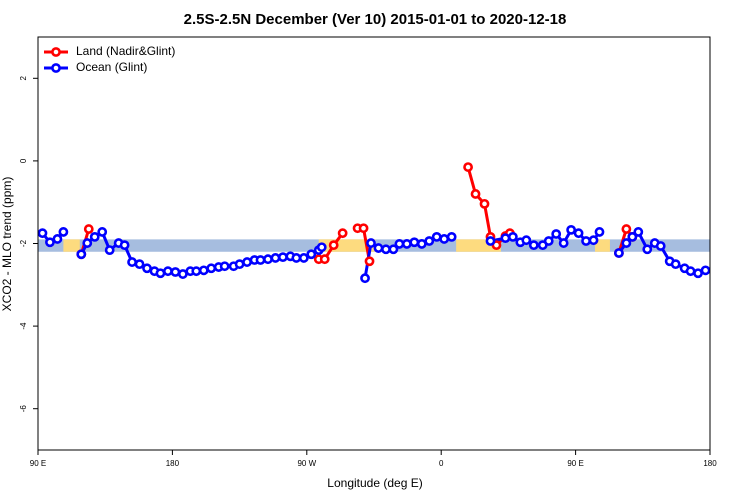  What do you see at coordinates (374, 483) in the screenshot?
I see `x-axis-label: Longitude (deg E)` at bounding box center [374, 483].